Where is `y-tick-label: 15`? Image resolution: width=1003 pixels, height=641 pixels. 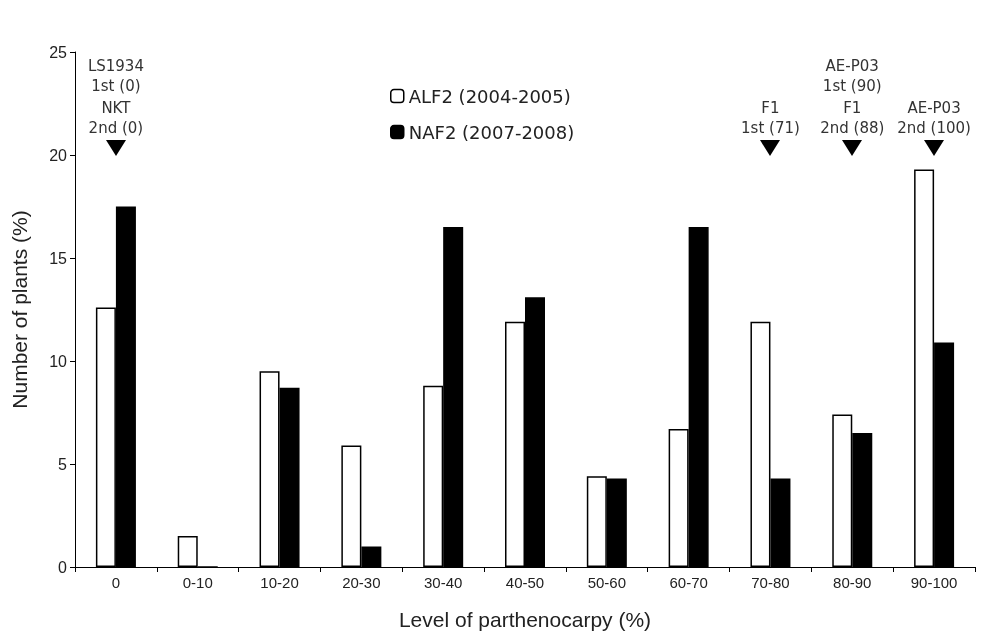 y-tick-label: 15 is located at coordinates (58, 258).